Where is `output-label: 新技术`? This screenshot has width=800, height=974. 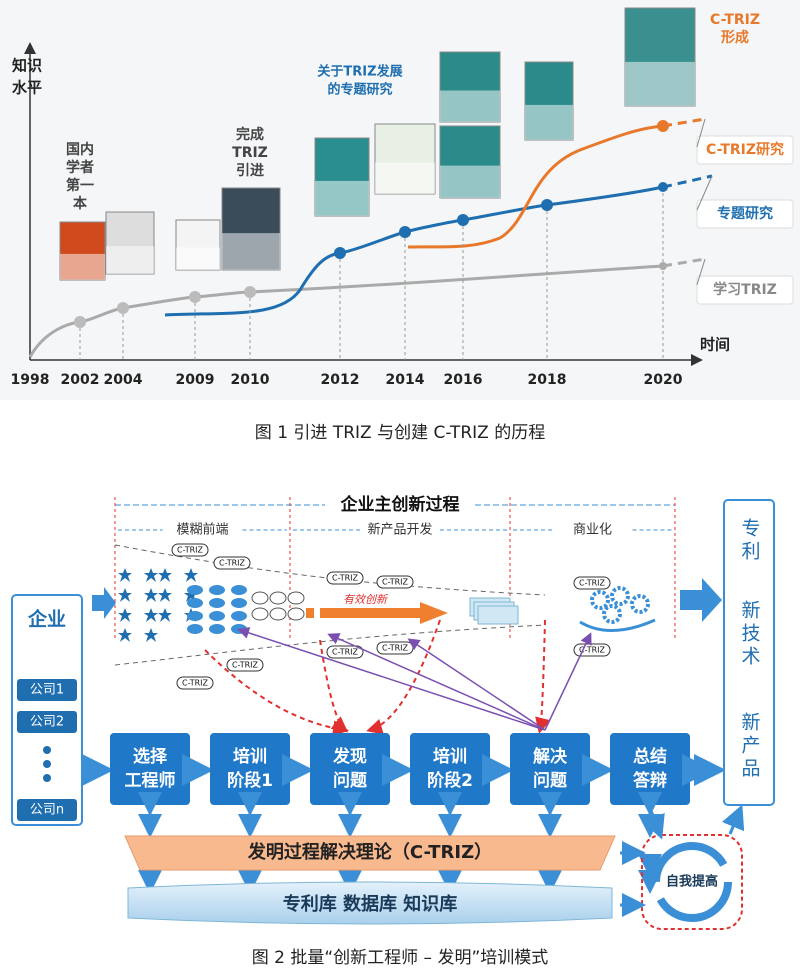 output-label: 新技术 is located at coordinates (750, 634).